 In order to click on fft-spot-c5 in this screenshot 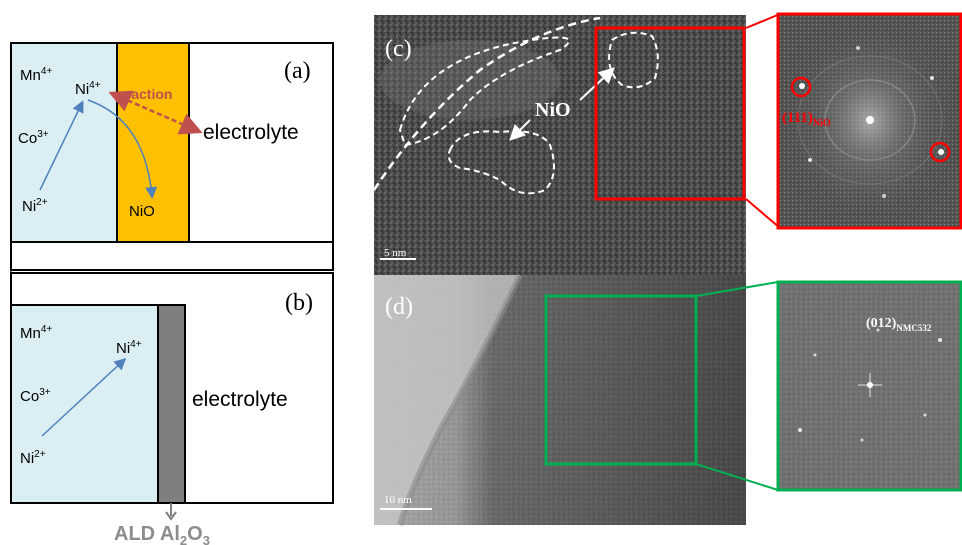, I will do `click(858, 48)`.